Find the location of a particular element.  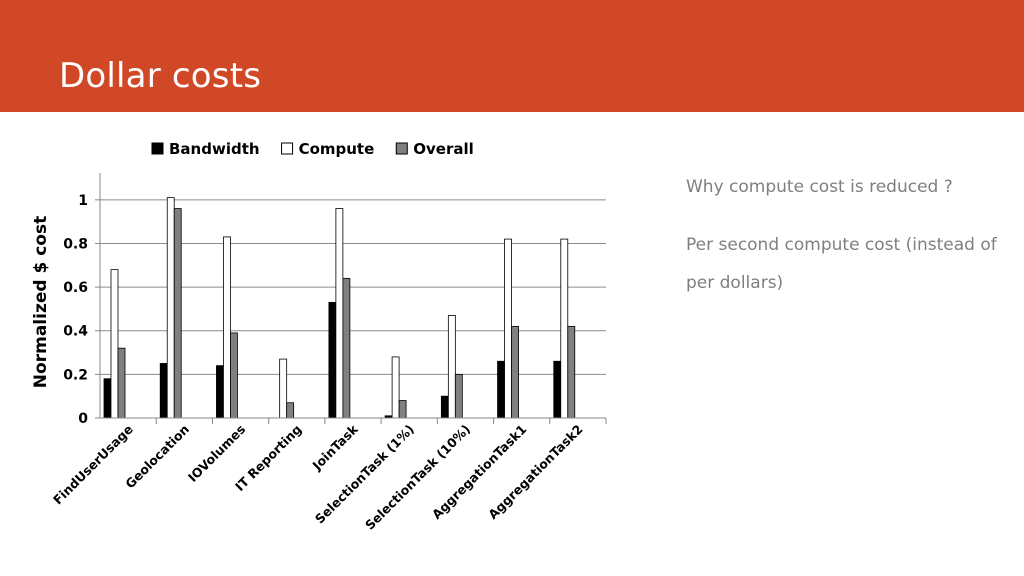

slide-title: Dollar costs is located at coordinates (160, 76).